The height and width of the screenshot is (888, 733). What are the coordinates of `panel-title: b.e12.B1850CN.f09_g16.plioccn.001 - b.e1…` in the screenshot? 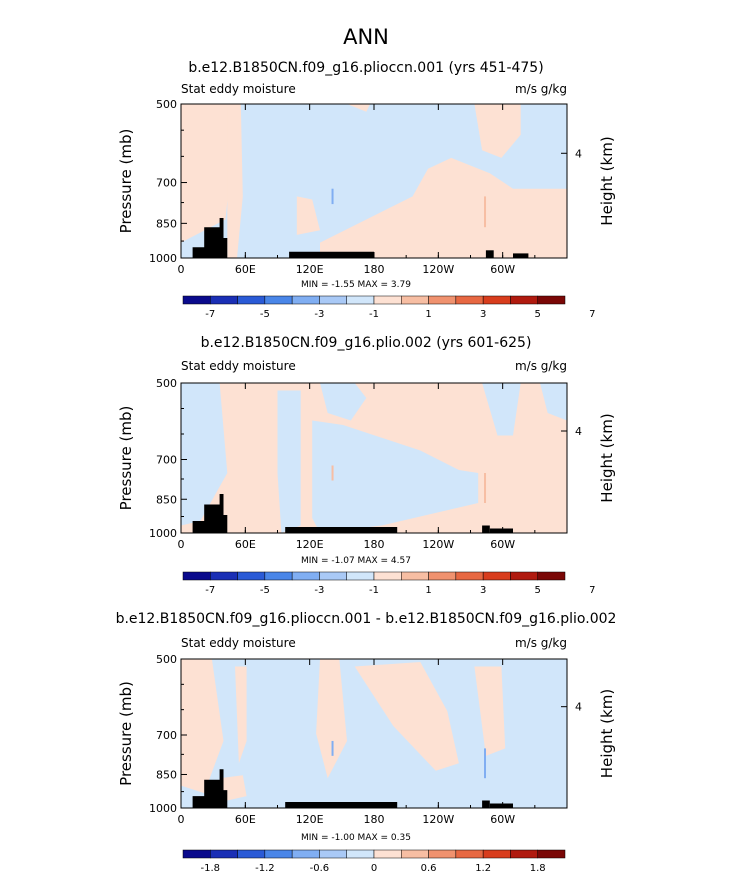 It's located at (366, 619).